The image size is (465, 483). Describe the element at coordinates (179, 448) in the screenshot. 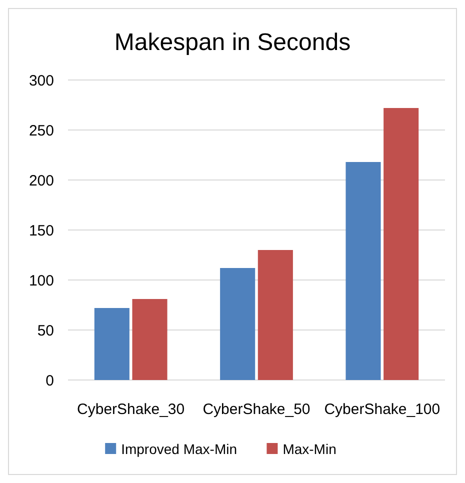

I see `legend-label: Improved Max-Min` at that location.